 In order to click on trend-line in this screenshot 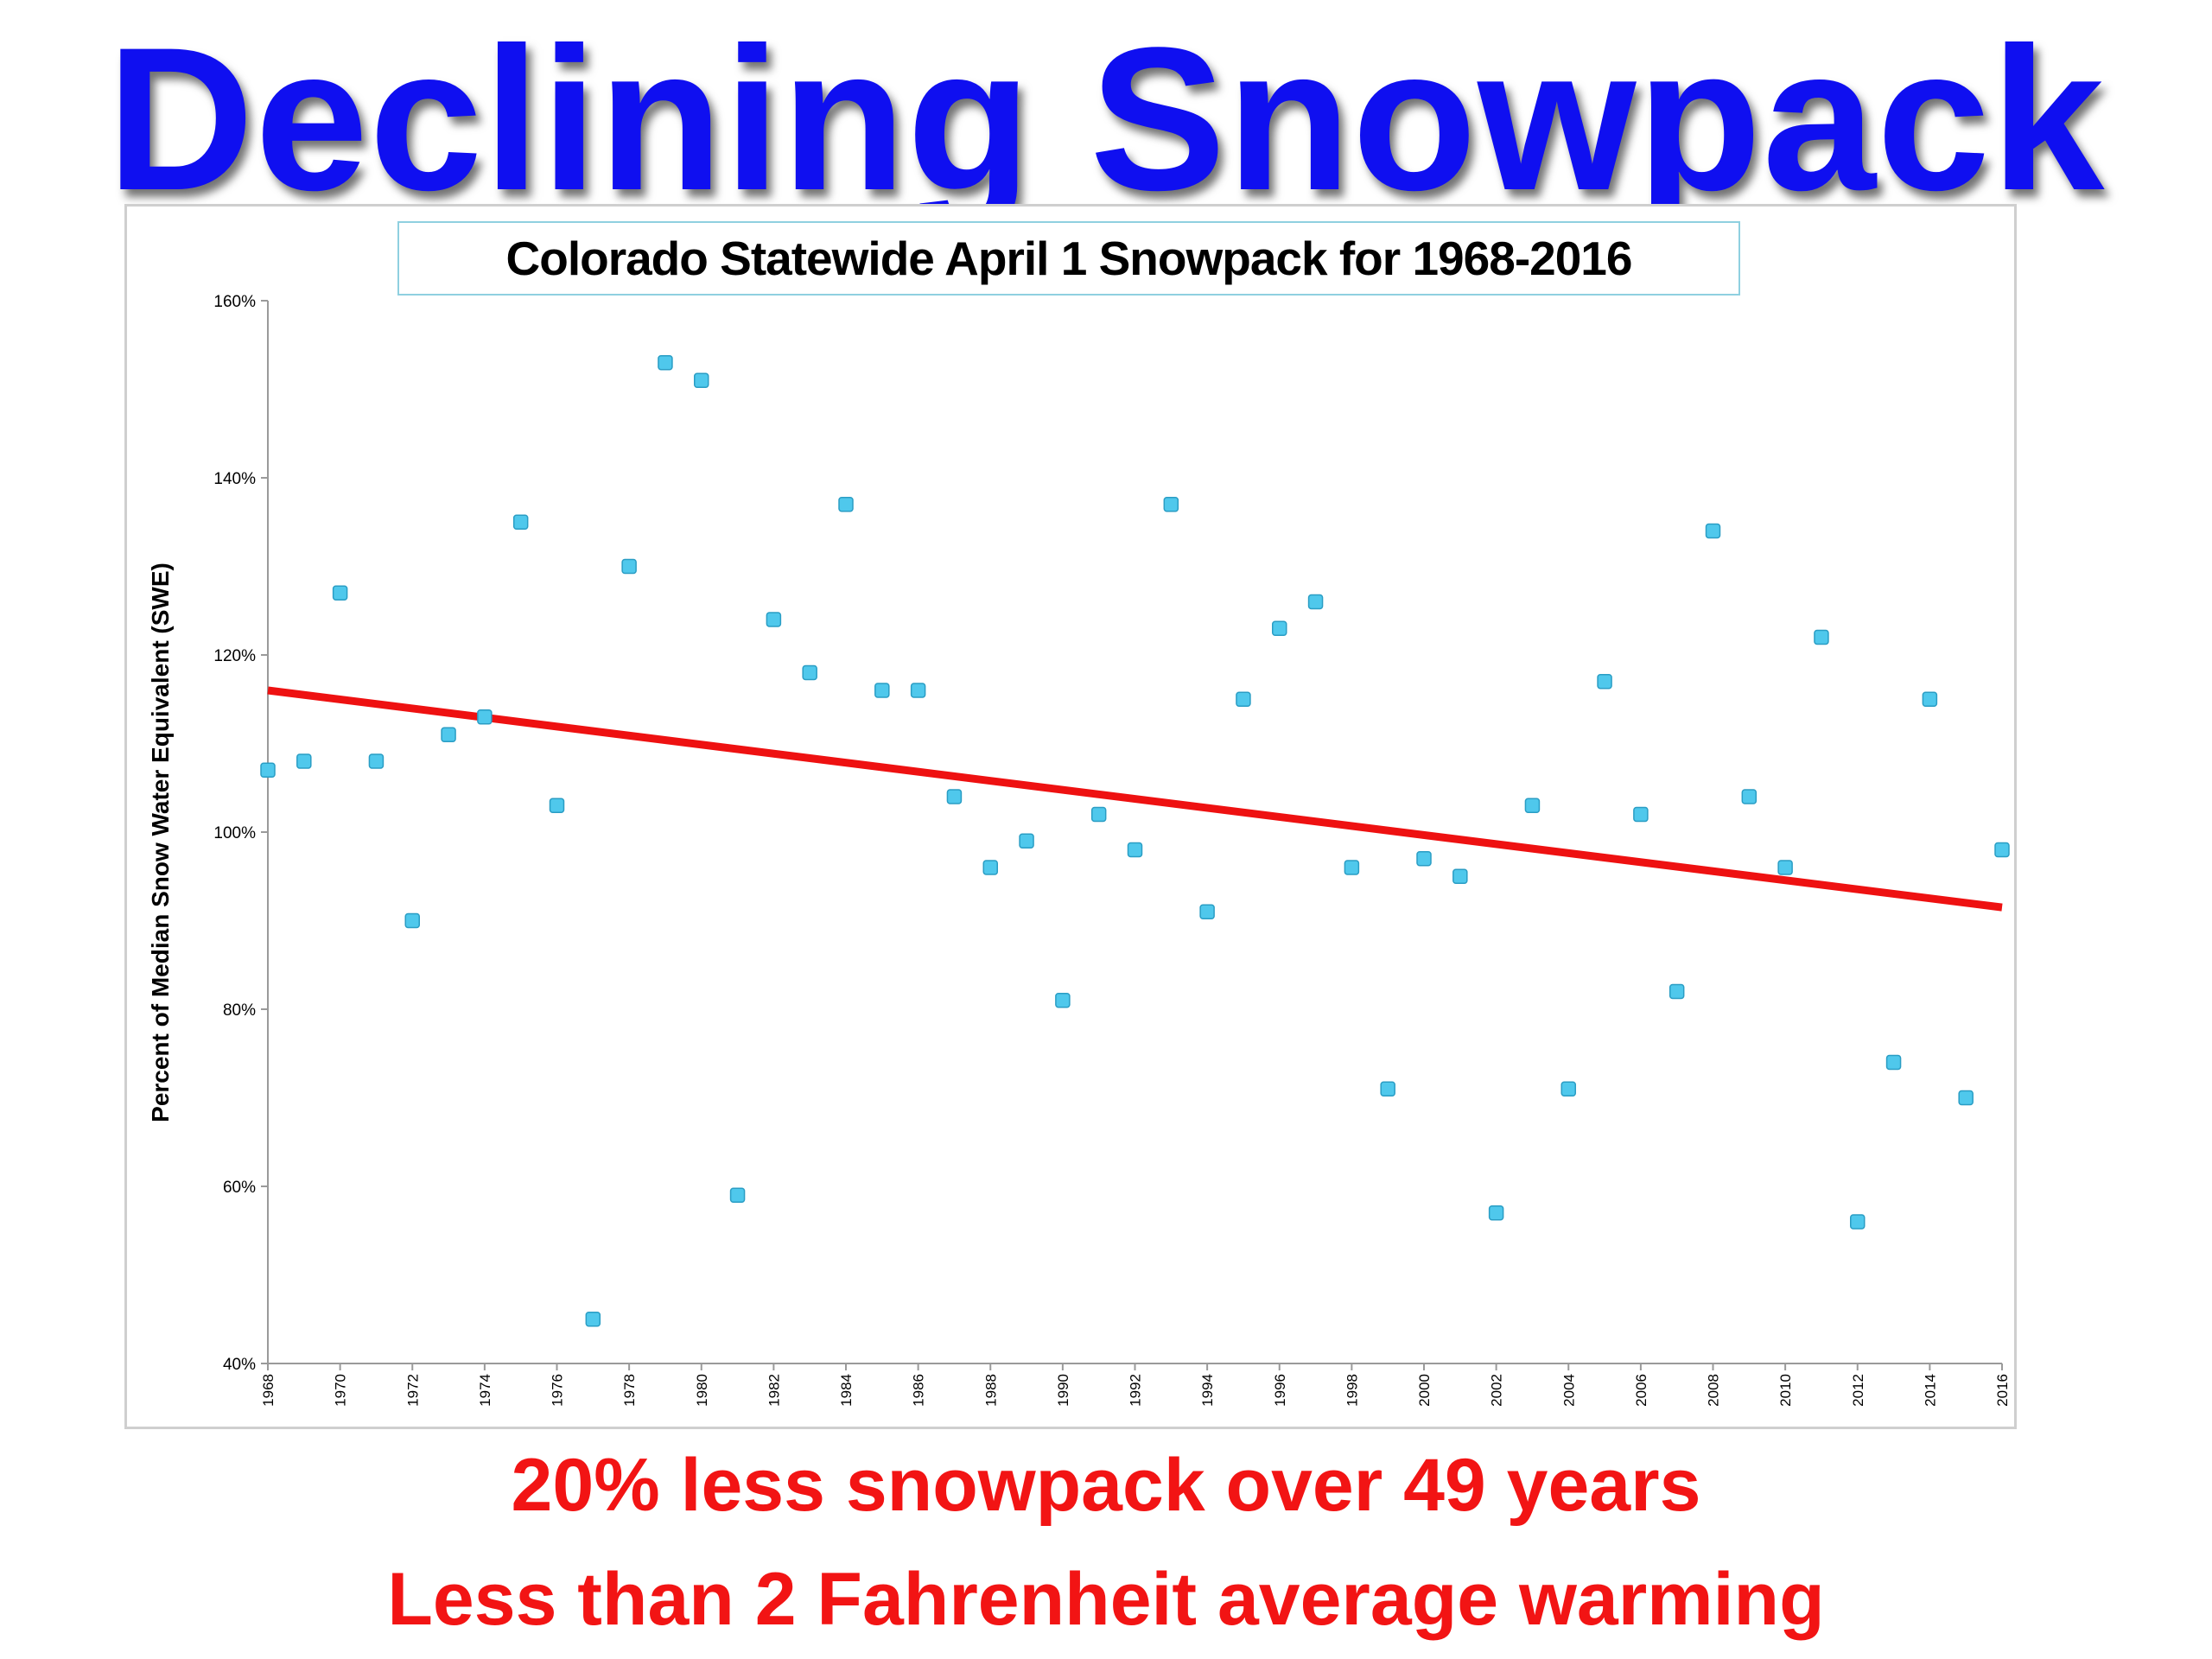, I will do `click(1135, 799)`.